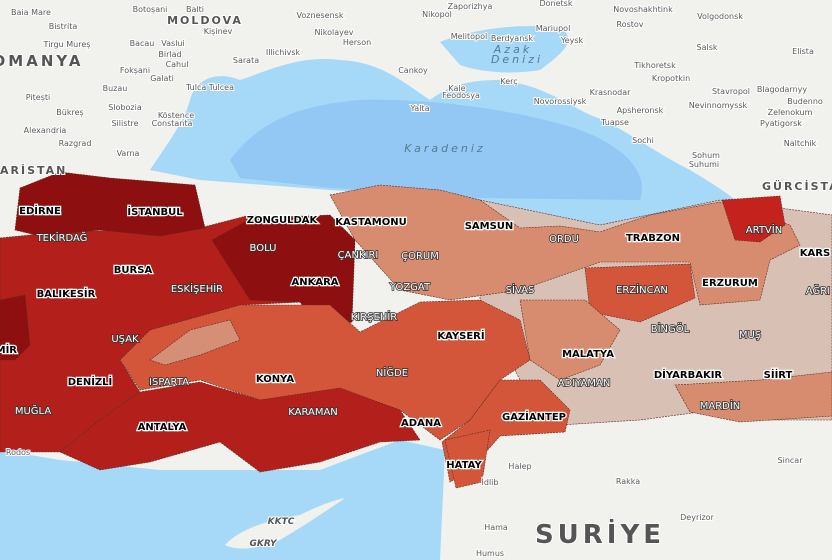 This screenshot has width=832, height=560. I want to click on province-label-ordu: ORDU, so click(563, 239).